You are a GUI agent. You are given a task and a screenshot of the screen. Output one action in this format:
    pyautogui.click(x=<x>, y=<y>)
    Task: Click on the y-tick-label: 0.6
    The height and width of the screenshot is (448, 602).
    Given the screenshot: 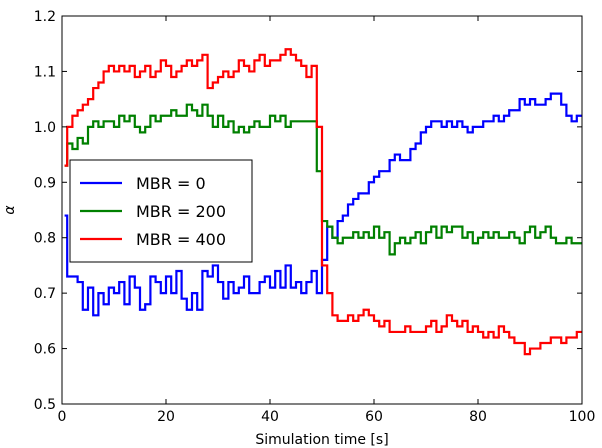 What is the action you would take?
    pyautogui.click(x=45, y=350)
    